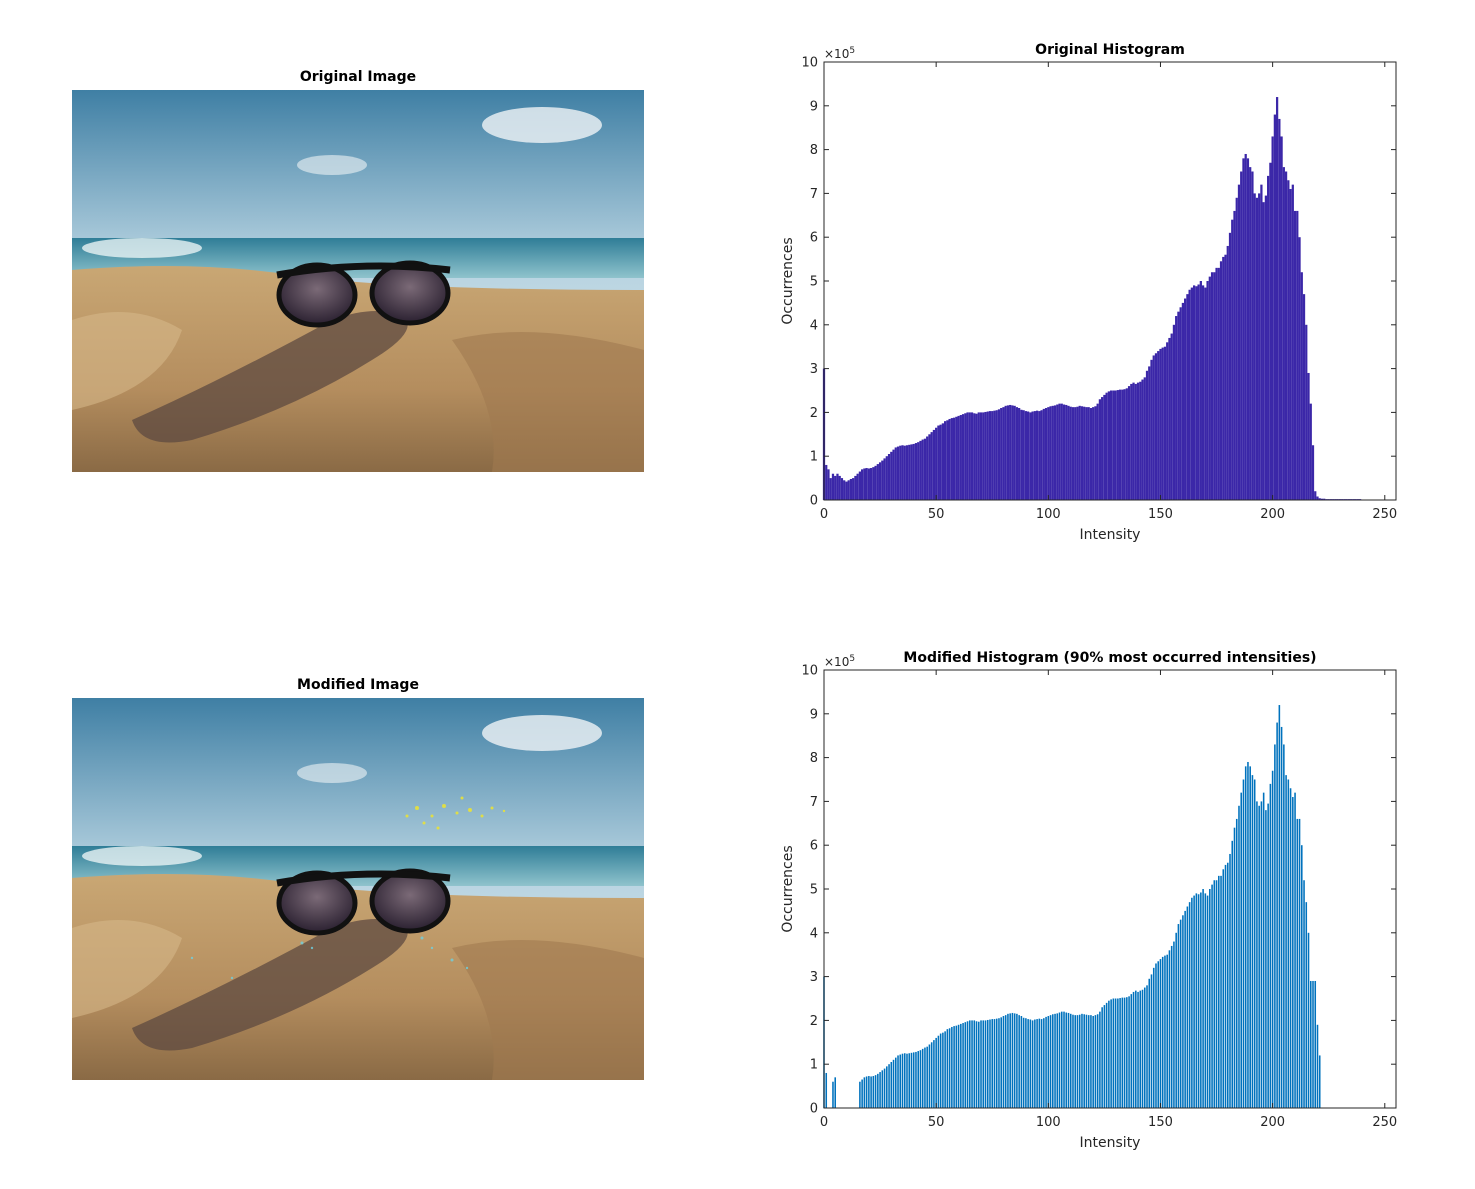  What do you see at coordinates (358, 685) in the screenshot?
I see `modified-image-title: Modified Image` at bounding box center [358, 685].